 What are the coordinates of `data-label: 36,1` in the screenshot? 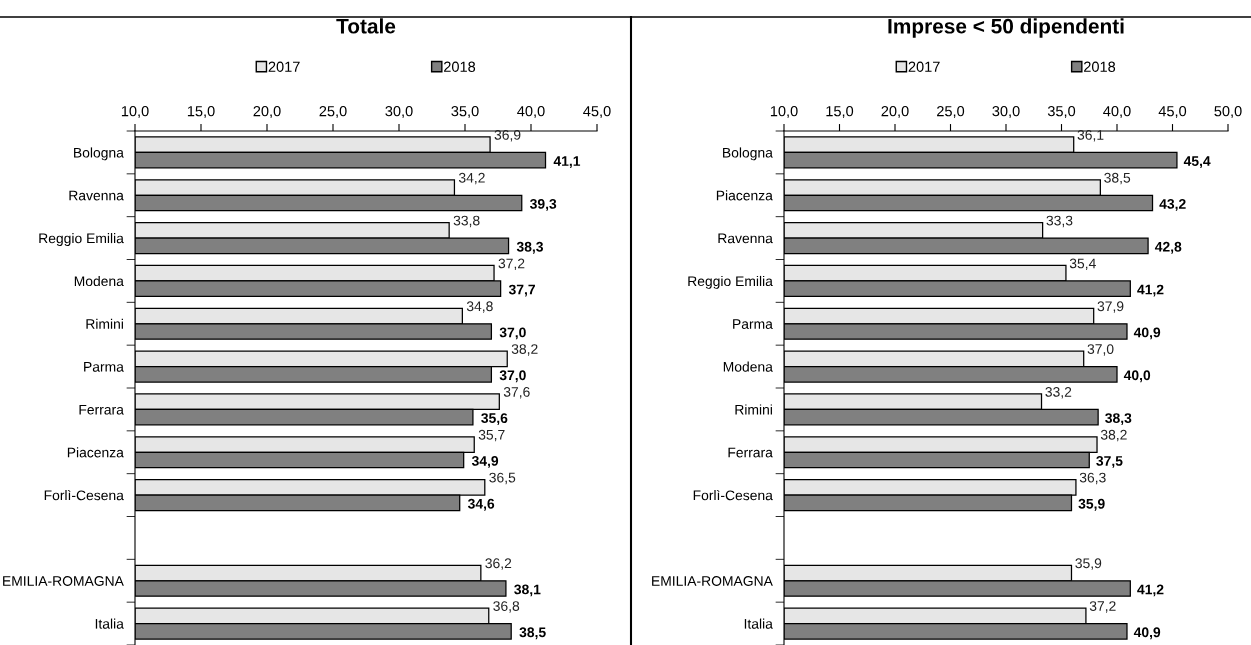 It's located at (1090, 135).